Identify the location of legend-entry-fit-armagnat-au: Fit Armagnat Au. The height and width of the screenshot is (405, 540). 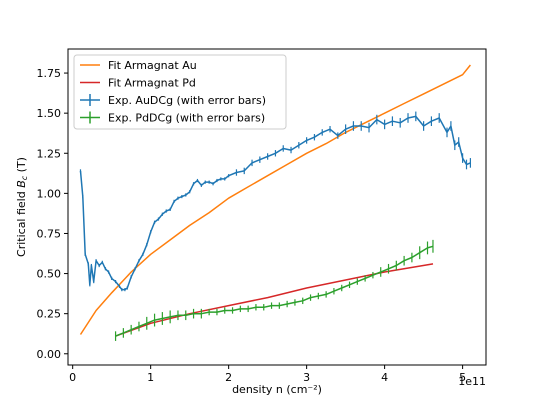
(138, 65).